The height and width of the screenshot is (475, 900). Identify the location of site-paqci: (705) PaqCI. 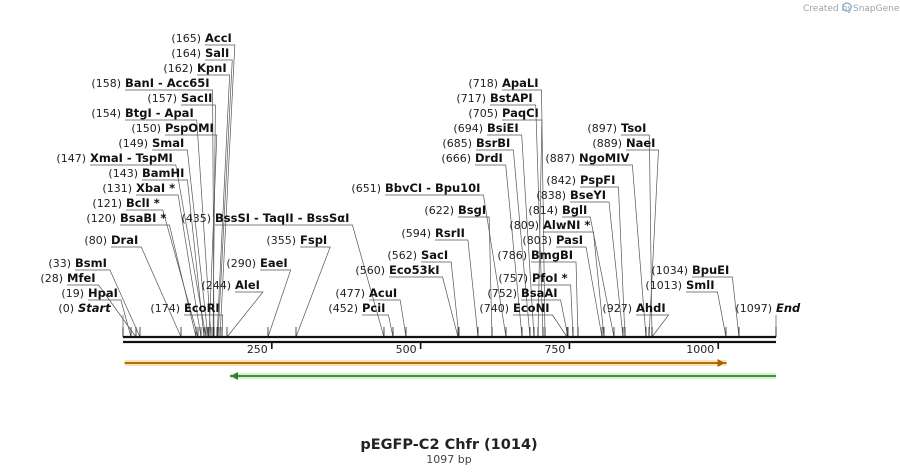
(505, 222).